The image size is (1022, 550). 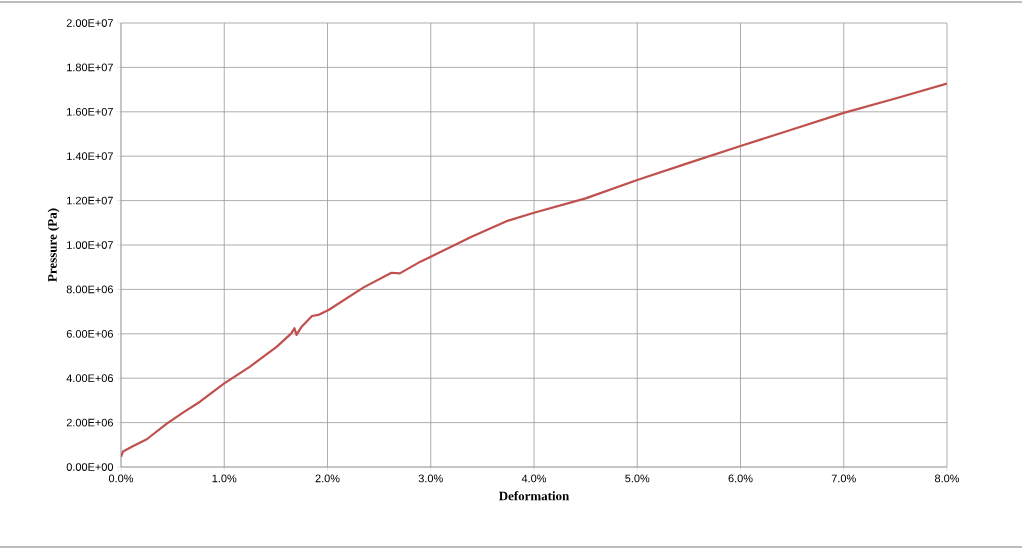 What do you see at coordinates (90, 67) in the screenshot?
I see `y-tick-label: 1.80E+07` at bounding box center [90, 67].